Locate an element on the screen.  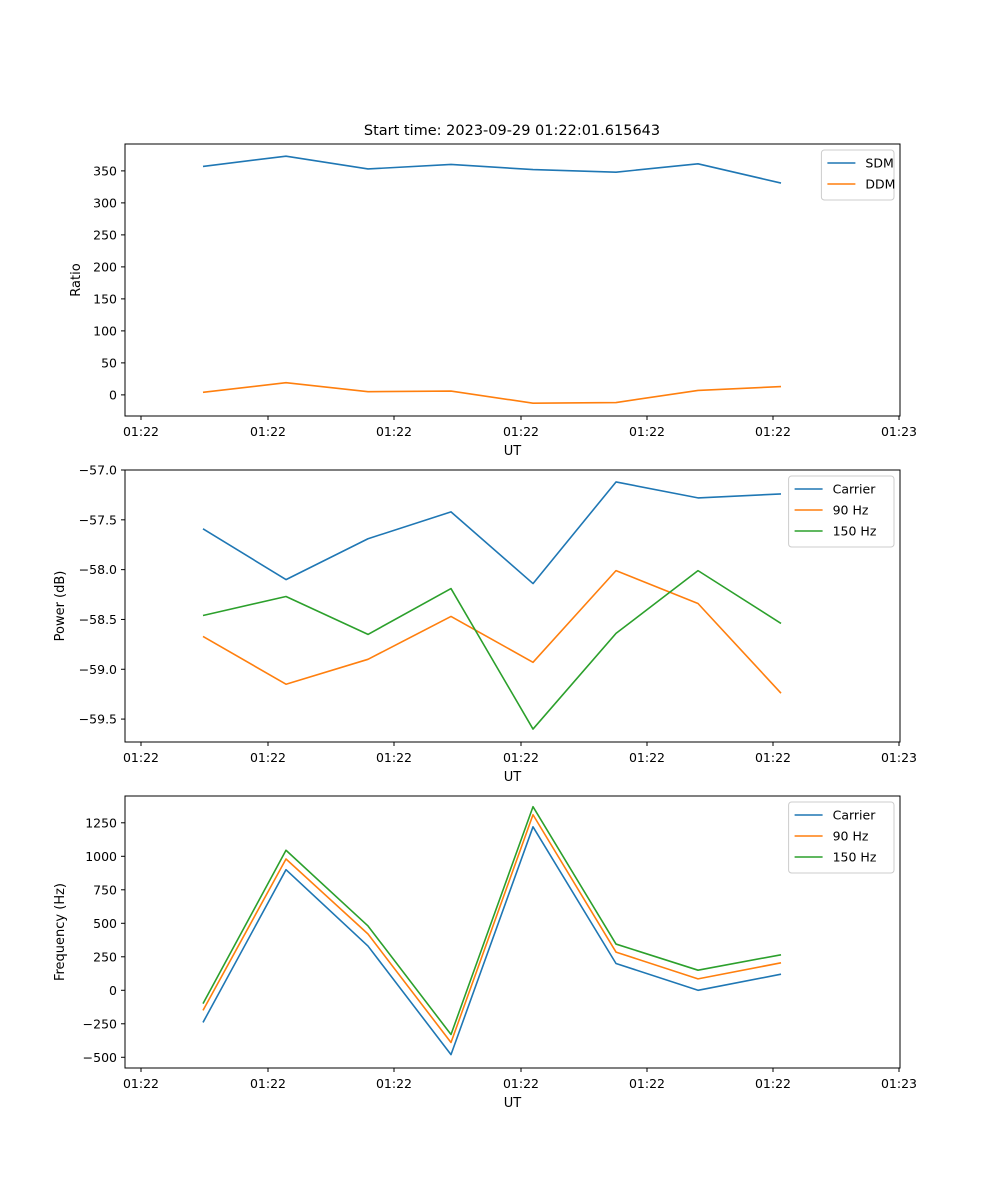
y-tick-label: 300 is located at coordinates (105, 202).